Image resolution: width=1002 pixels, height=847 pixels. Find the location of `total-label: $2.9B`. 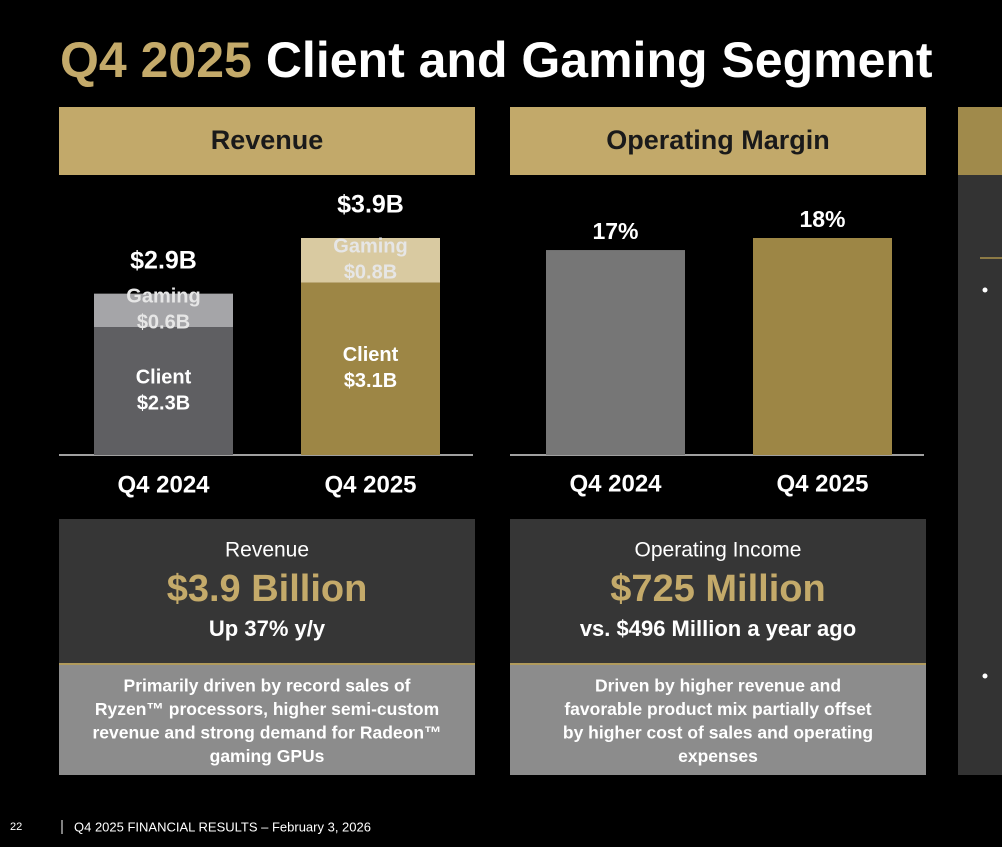

total-label: $2.9B is located at coordinates (163, 260).